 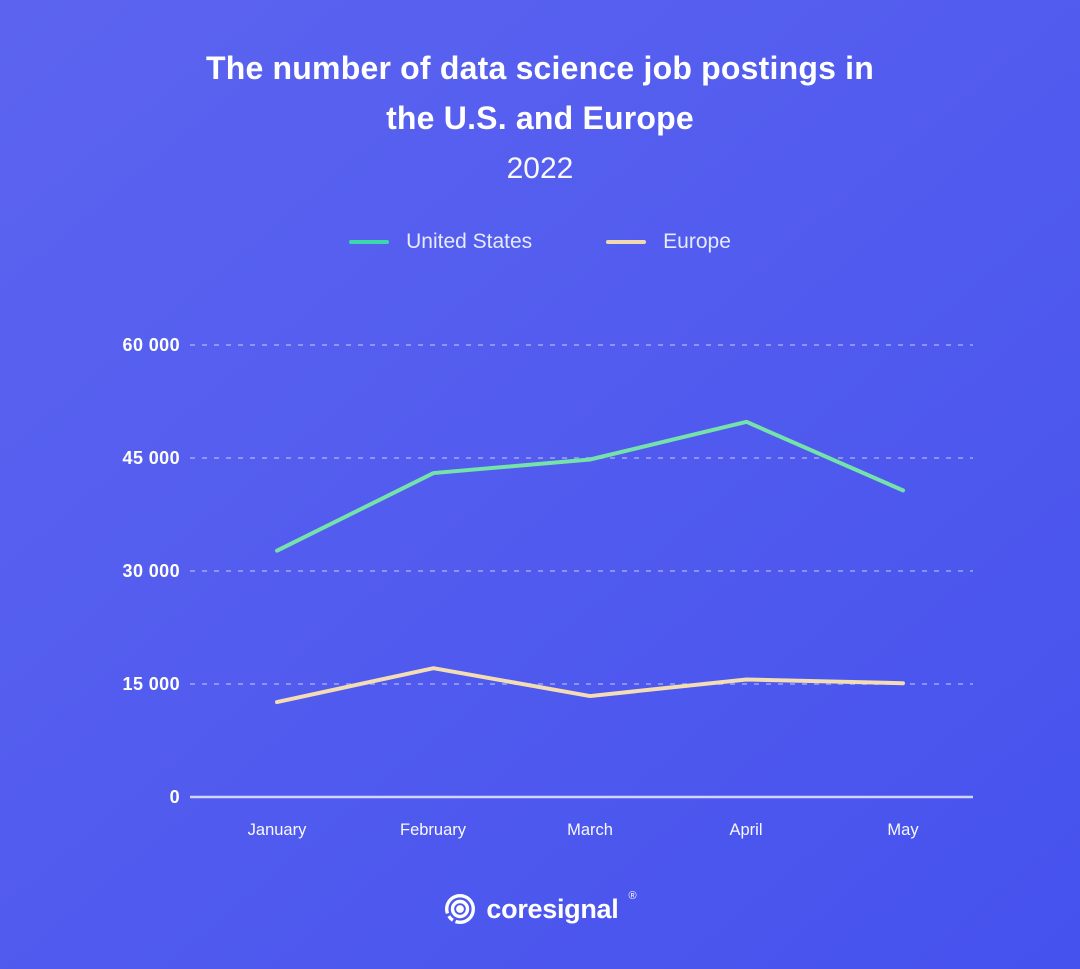 I want to click on legend-swatch-europe, so click(x=626, y=242).